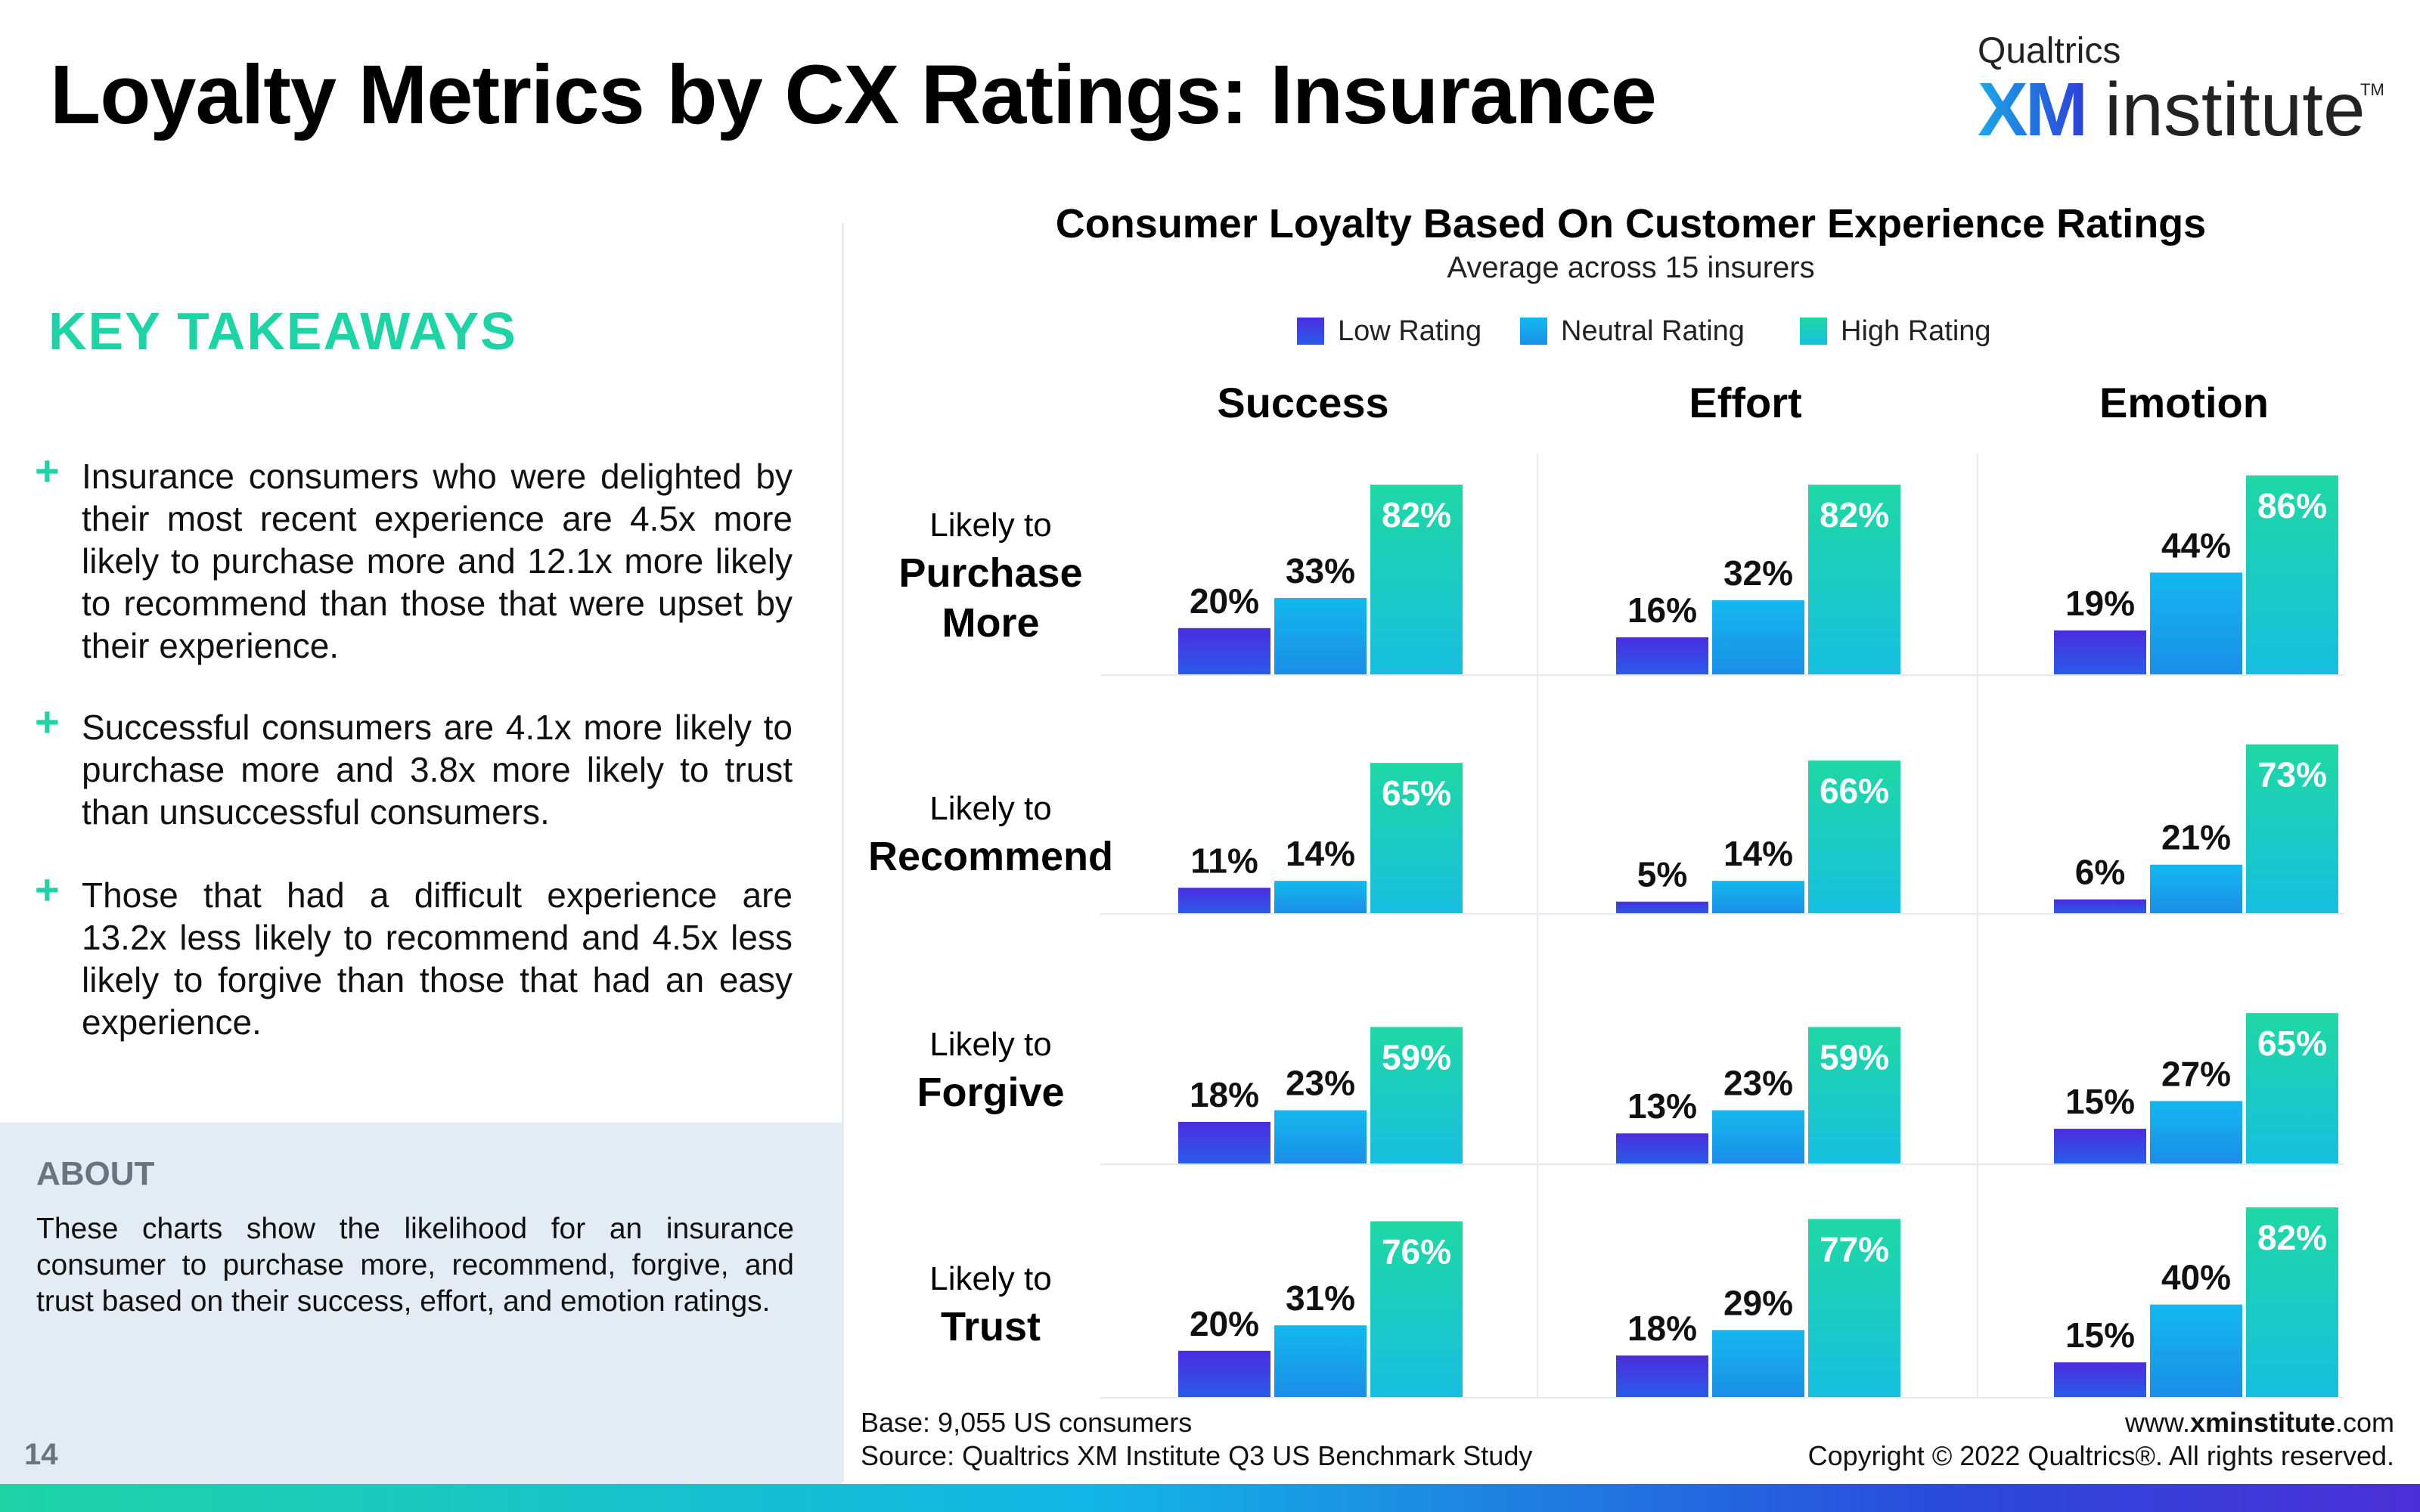  I want to click on bar-purchase-more-success-high, so click(1416, 579).